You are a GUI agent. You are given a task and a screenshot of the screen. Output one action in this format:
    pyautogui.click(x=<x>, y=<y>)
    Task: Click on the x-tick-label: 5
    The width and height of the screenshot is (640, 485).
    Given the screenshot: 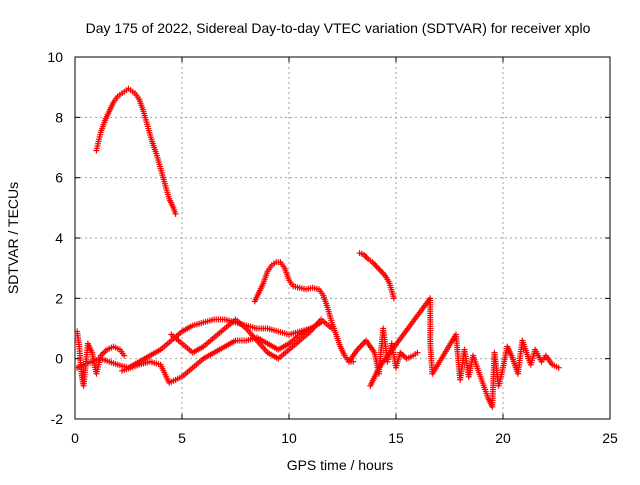 What is the action you would take?
    pyautogui.click(x=182, y=438)
    